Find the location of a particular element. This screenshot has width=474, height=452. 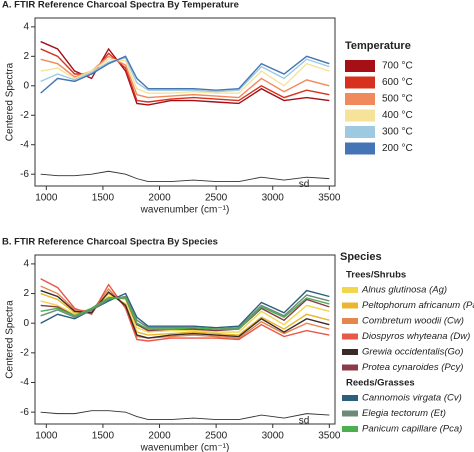

legend-label: Combretum woodii (Cw) is located at coordinates (413, 321).